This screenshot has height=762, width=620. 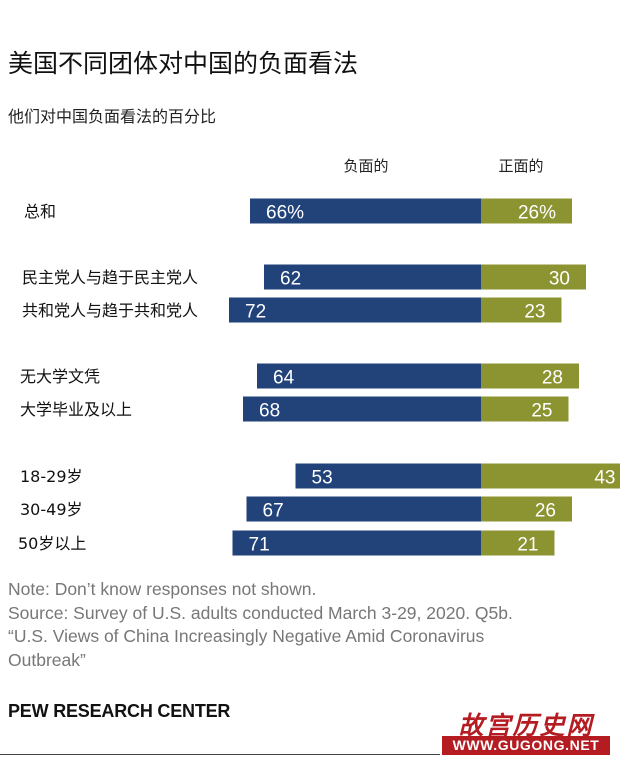 What do you see at coordinates (259, 545) in the screenshot?
I see `data-label-negative: 71` at bounding box center [259, 545].